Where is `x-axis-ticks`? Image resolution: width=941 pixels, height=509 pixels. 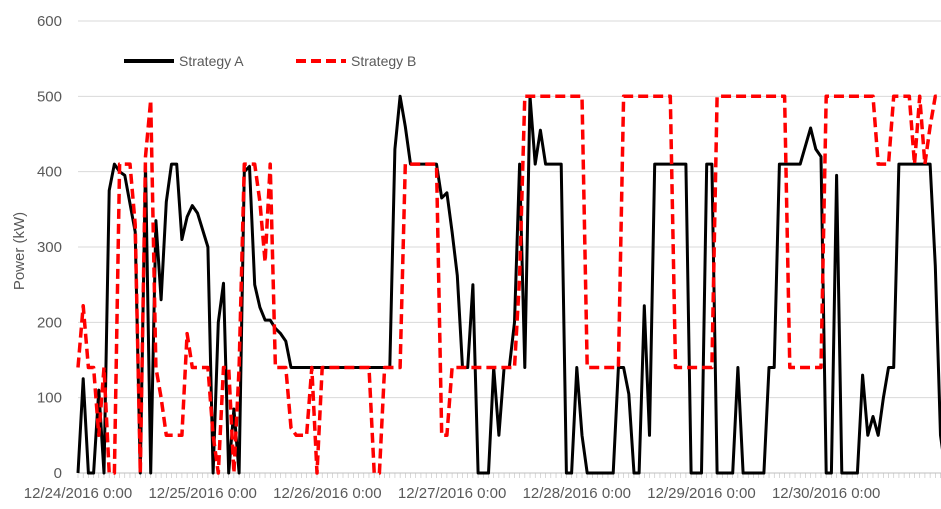
x-axis-ticks is located at coordinates (509, 475).